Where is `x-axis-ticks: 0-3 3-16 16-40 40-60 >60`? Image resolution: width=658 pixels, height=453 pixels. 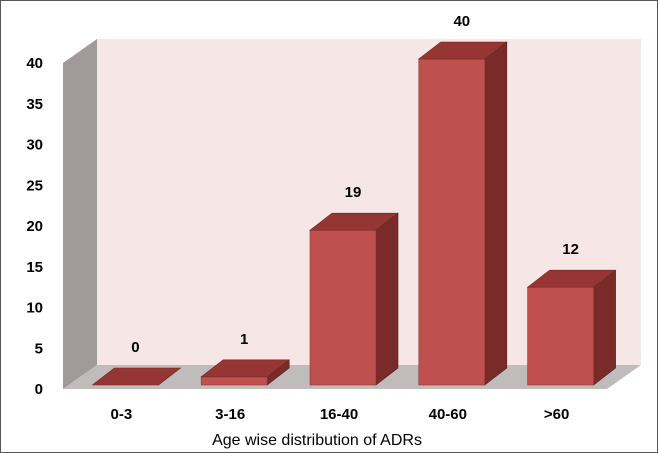
x-axis-ticks: 0-3 3-16 16-40 40-60 >60 is located at coordinates (340, 414).